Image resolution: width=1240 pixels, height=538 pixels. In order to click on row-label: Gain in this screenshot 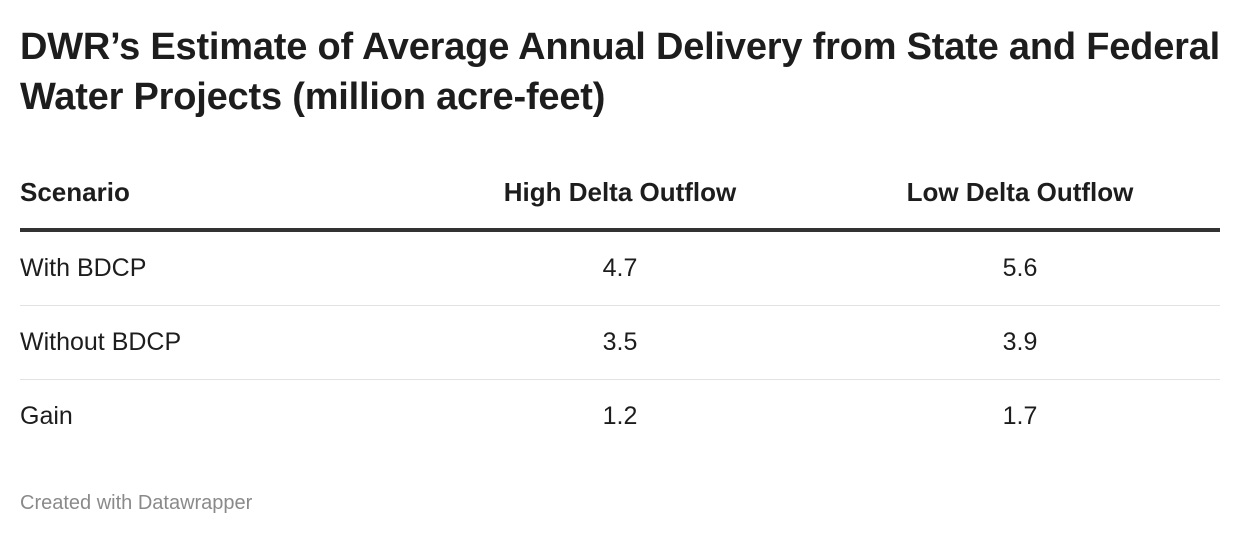, I will do `click(46, 416)`.